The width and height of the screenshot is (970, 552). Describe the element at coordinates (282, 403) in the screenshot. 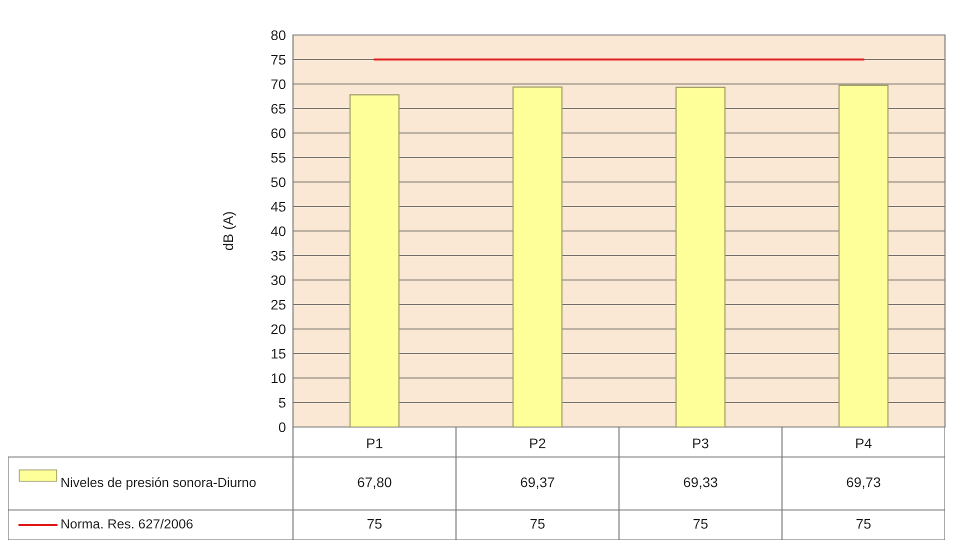

I see `y-tick-label: 5` at that location.